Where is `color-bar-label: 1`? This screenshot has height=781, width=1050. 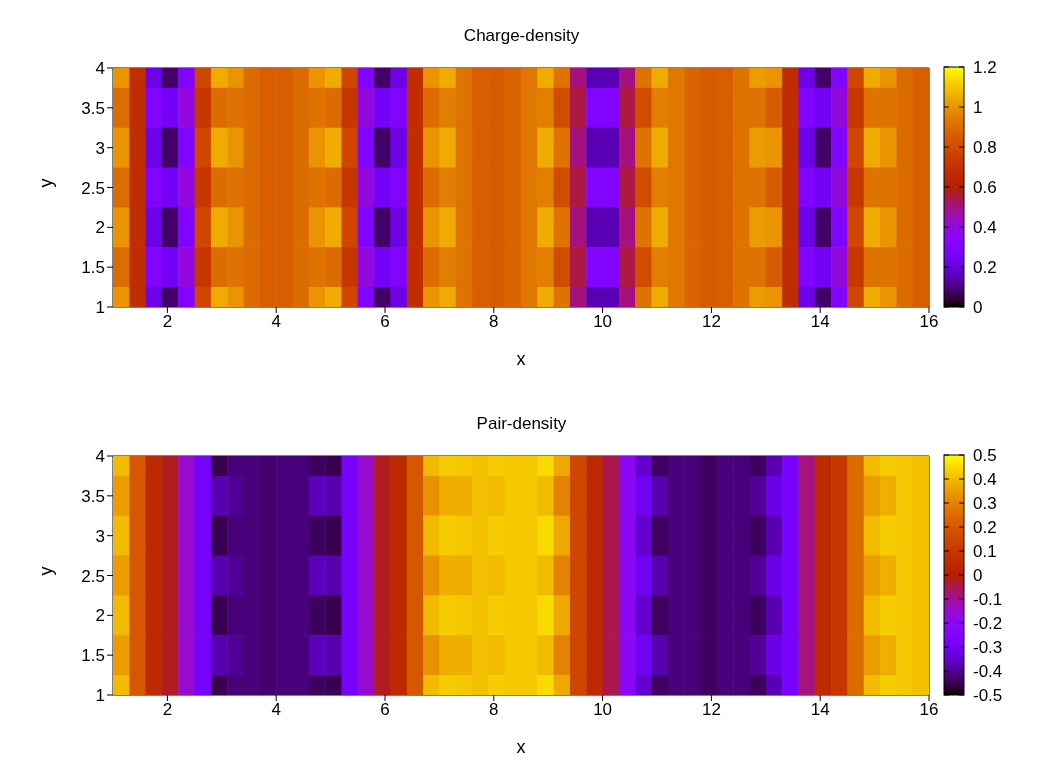
color-bar-label: 1 is located at coordinates (978, 107).